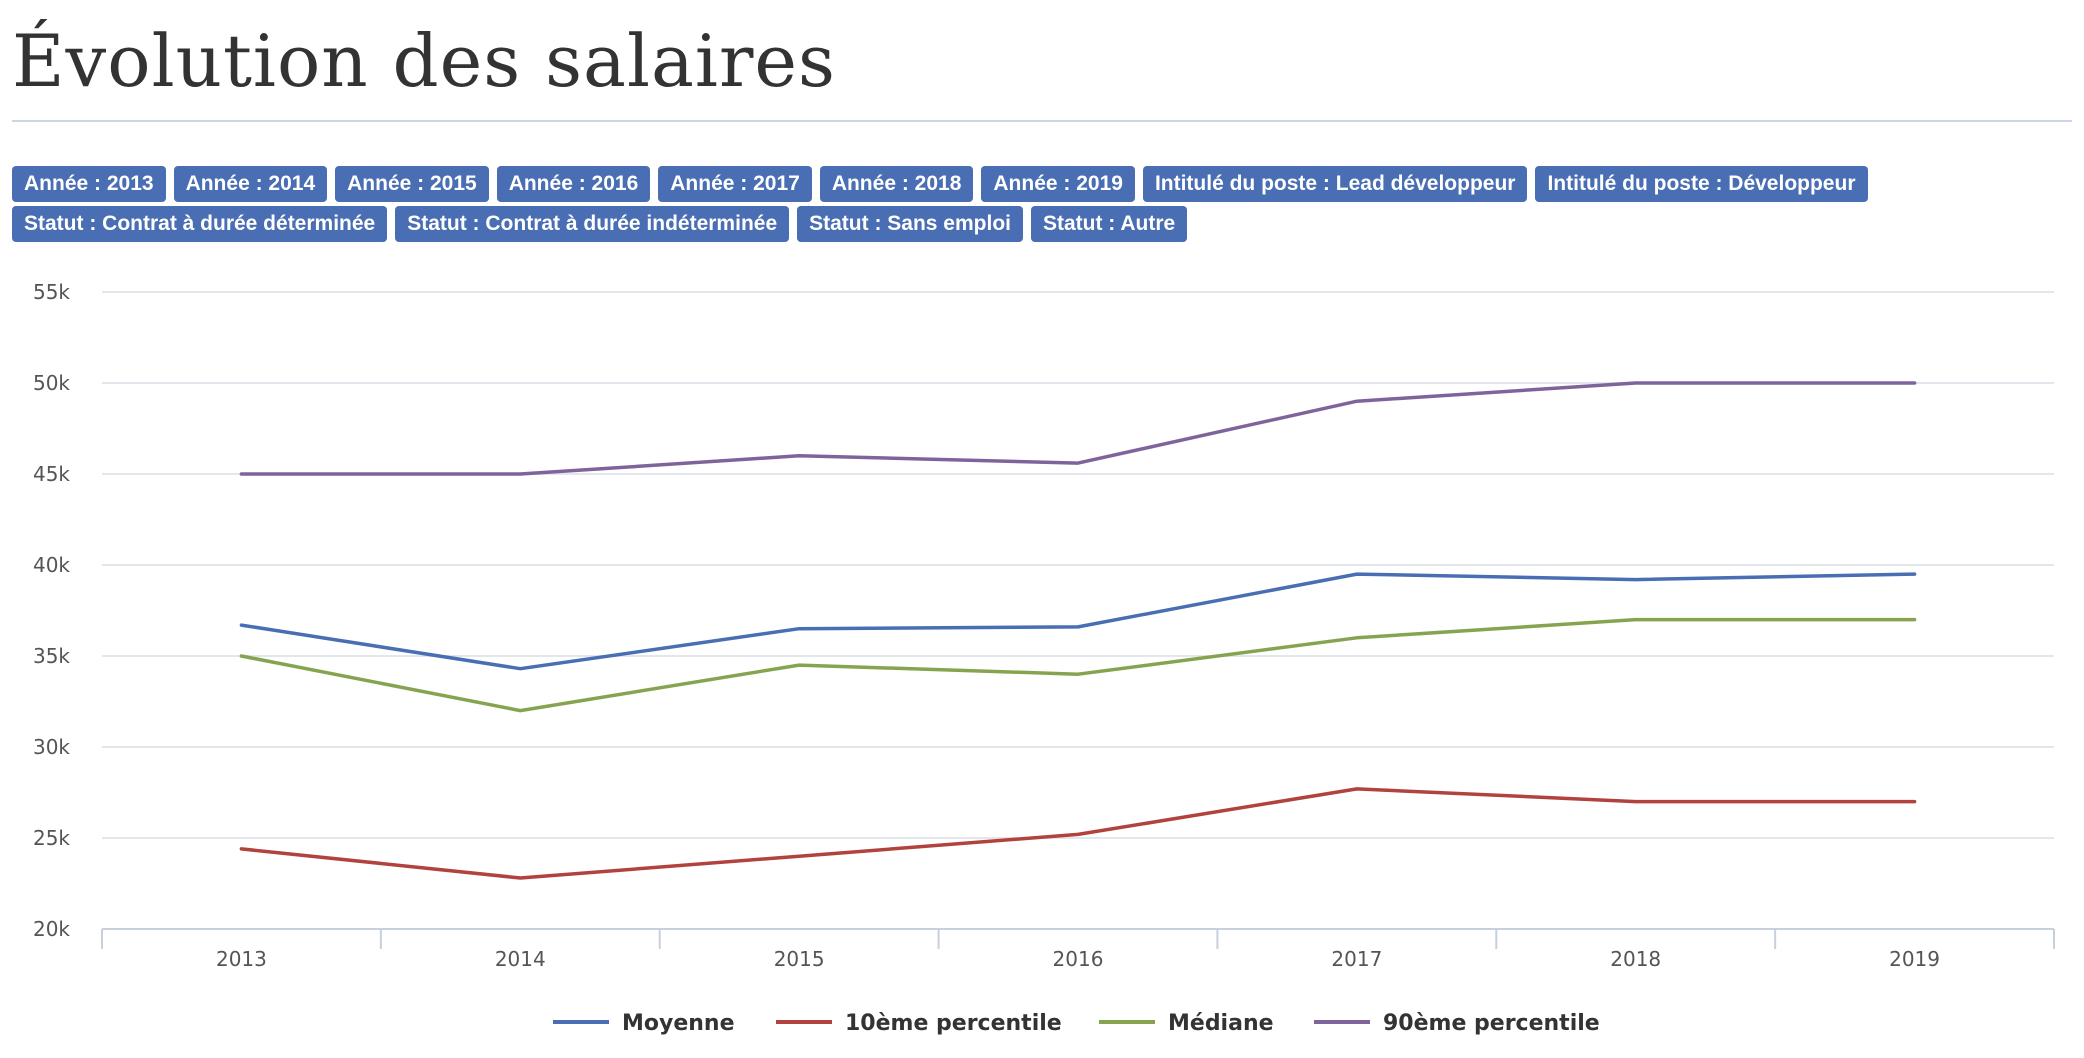  Describe the element at coordinates (51, 747) in the screenshot. I see `y-tick-label: 30k` at that location.